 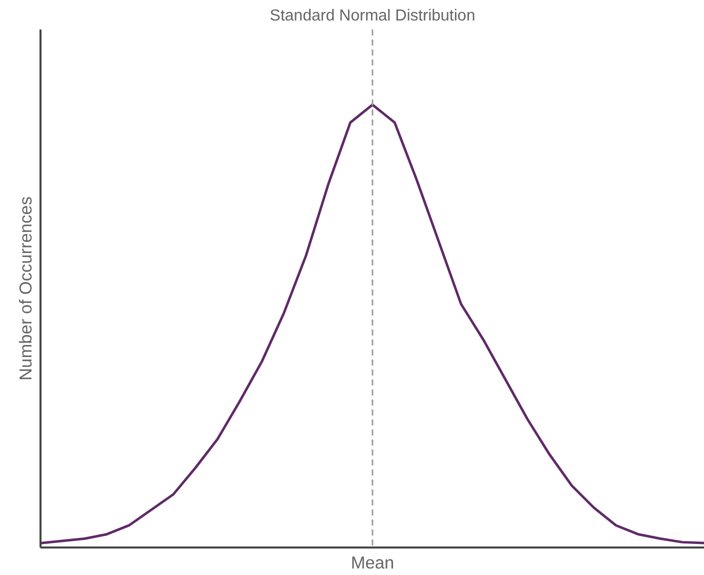 I want to click on y-axis-title: Number of Occurrences, so click(x=26, y=288).